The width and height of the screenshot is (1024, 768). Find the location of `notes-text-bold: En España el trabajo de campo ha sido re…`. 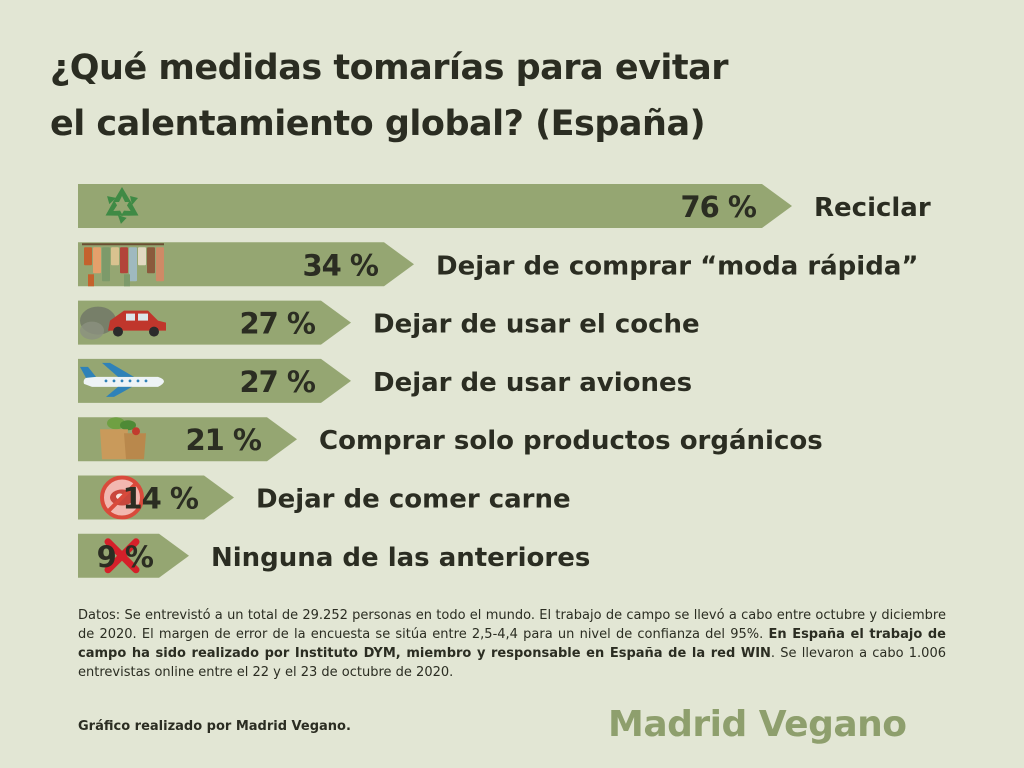

notes-text-bold: En España el trabajo de campo ha sido re… is located at coordinates (512, 644).